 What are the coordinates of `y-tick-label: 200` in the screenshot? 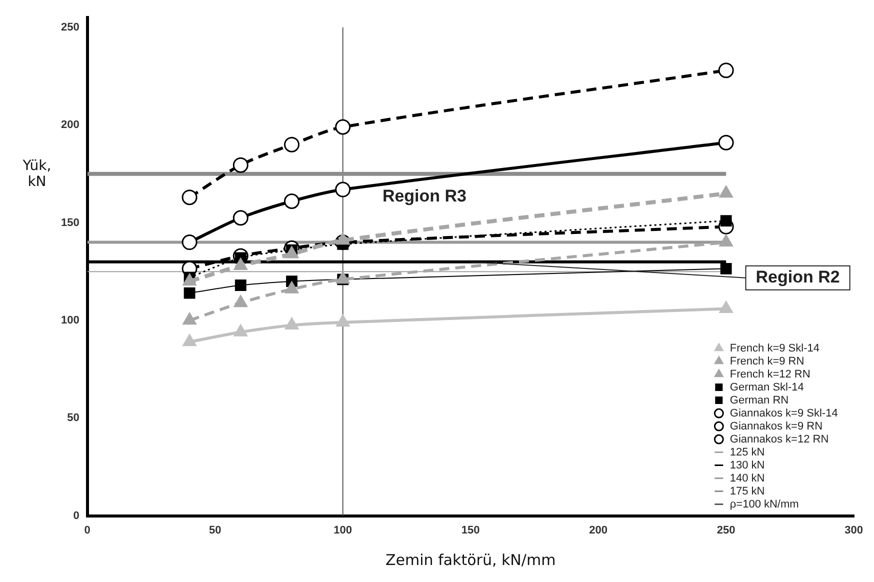 It's located at (70, 125).